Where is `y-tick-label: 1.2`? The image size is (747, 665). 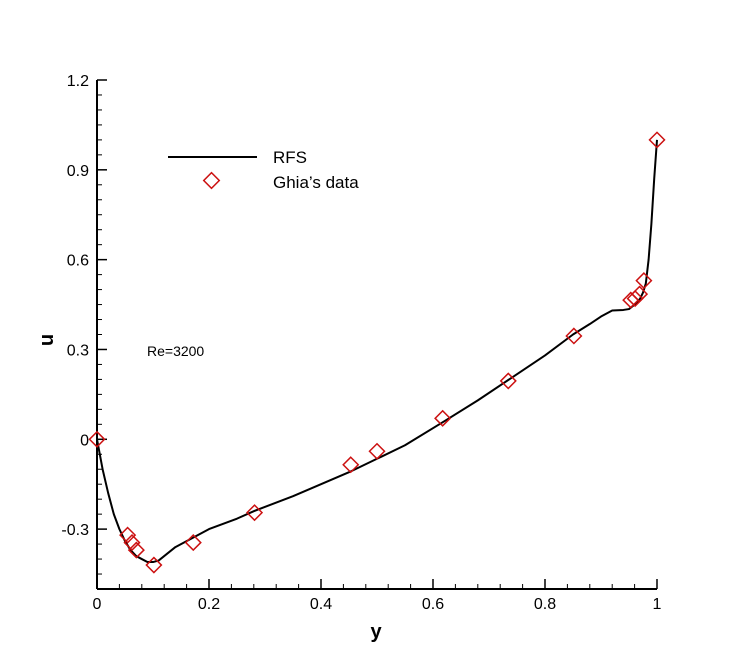 y-tick-label: 1.2 is located at coordinates (78, 81).